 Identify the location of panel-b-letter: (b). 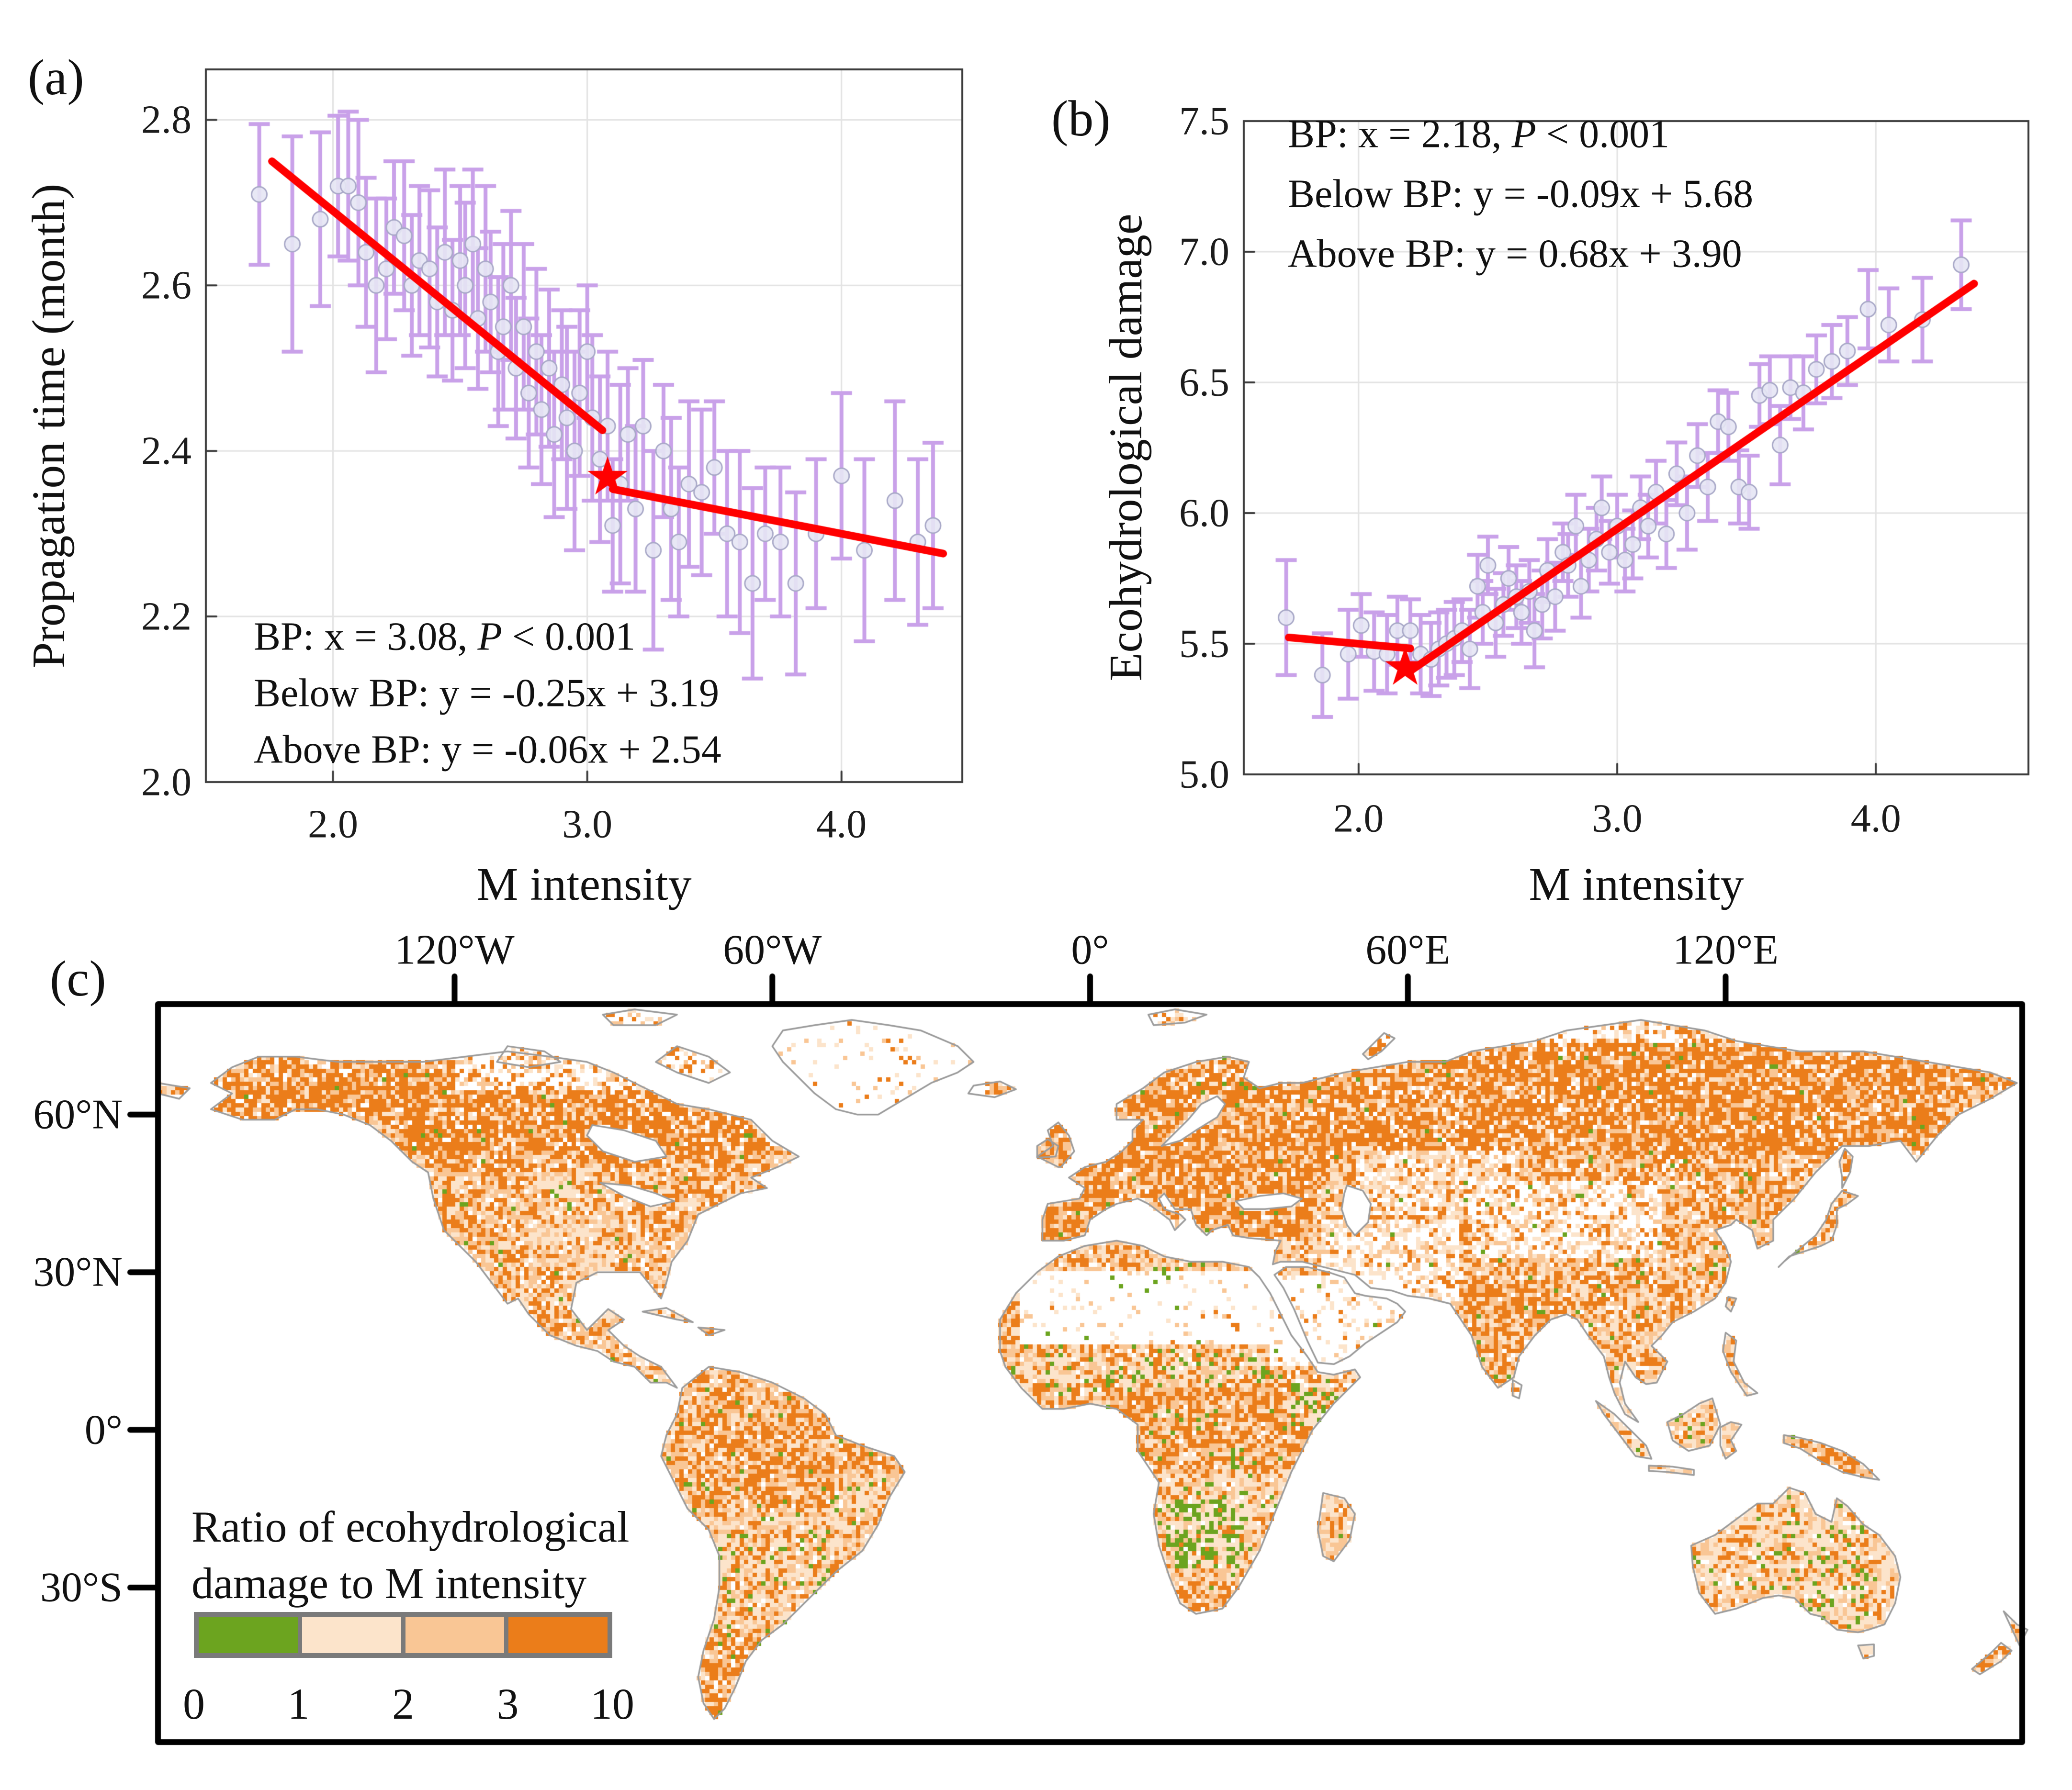
(1081, 118).